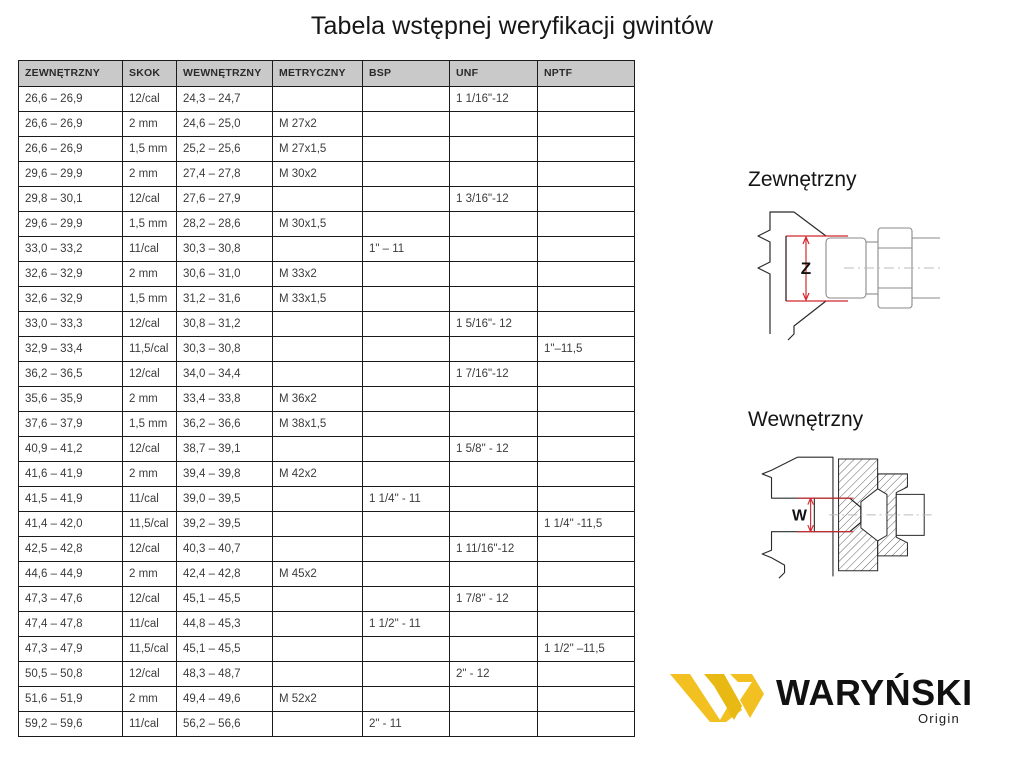 This screenshot has width=1024, height=768. I want to click on cell-zewnetrzny: 40,9 – 41,2, so click(70, 449).